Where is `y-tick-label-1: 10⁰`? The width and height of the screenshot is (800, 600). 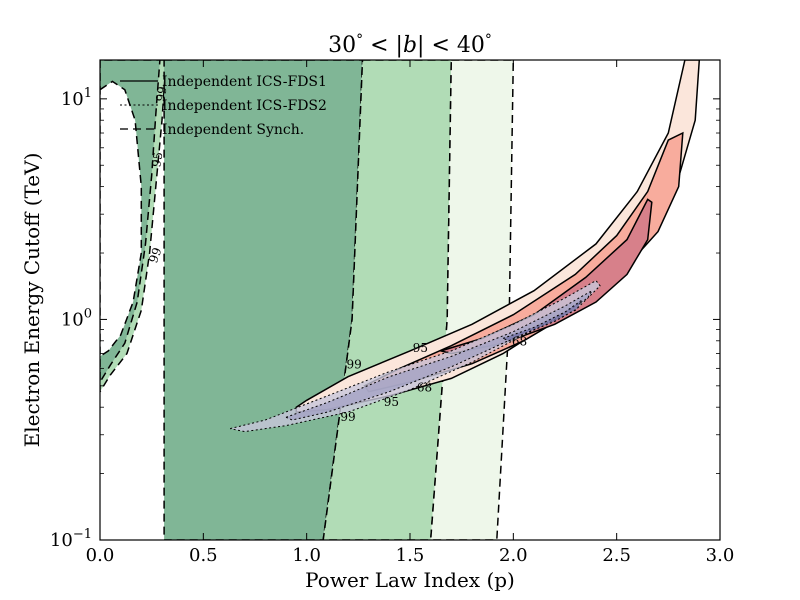
y-tick-label-1: 10⁰ is located at coordinates (76, 318).